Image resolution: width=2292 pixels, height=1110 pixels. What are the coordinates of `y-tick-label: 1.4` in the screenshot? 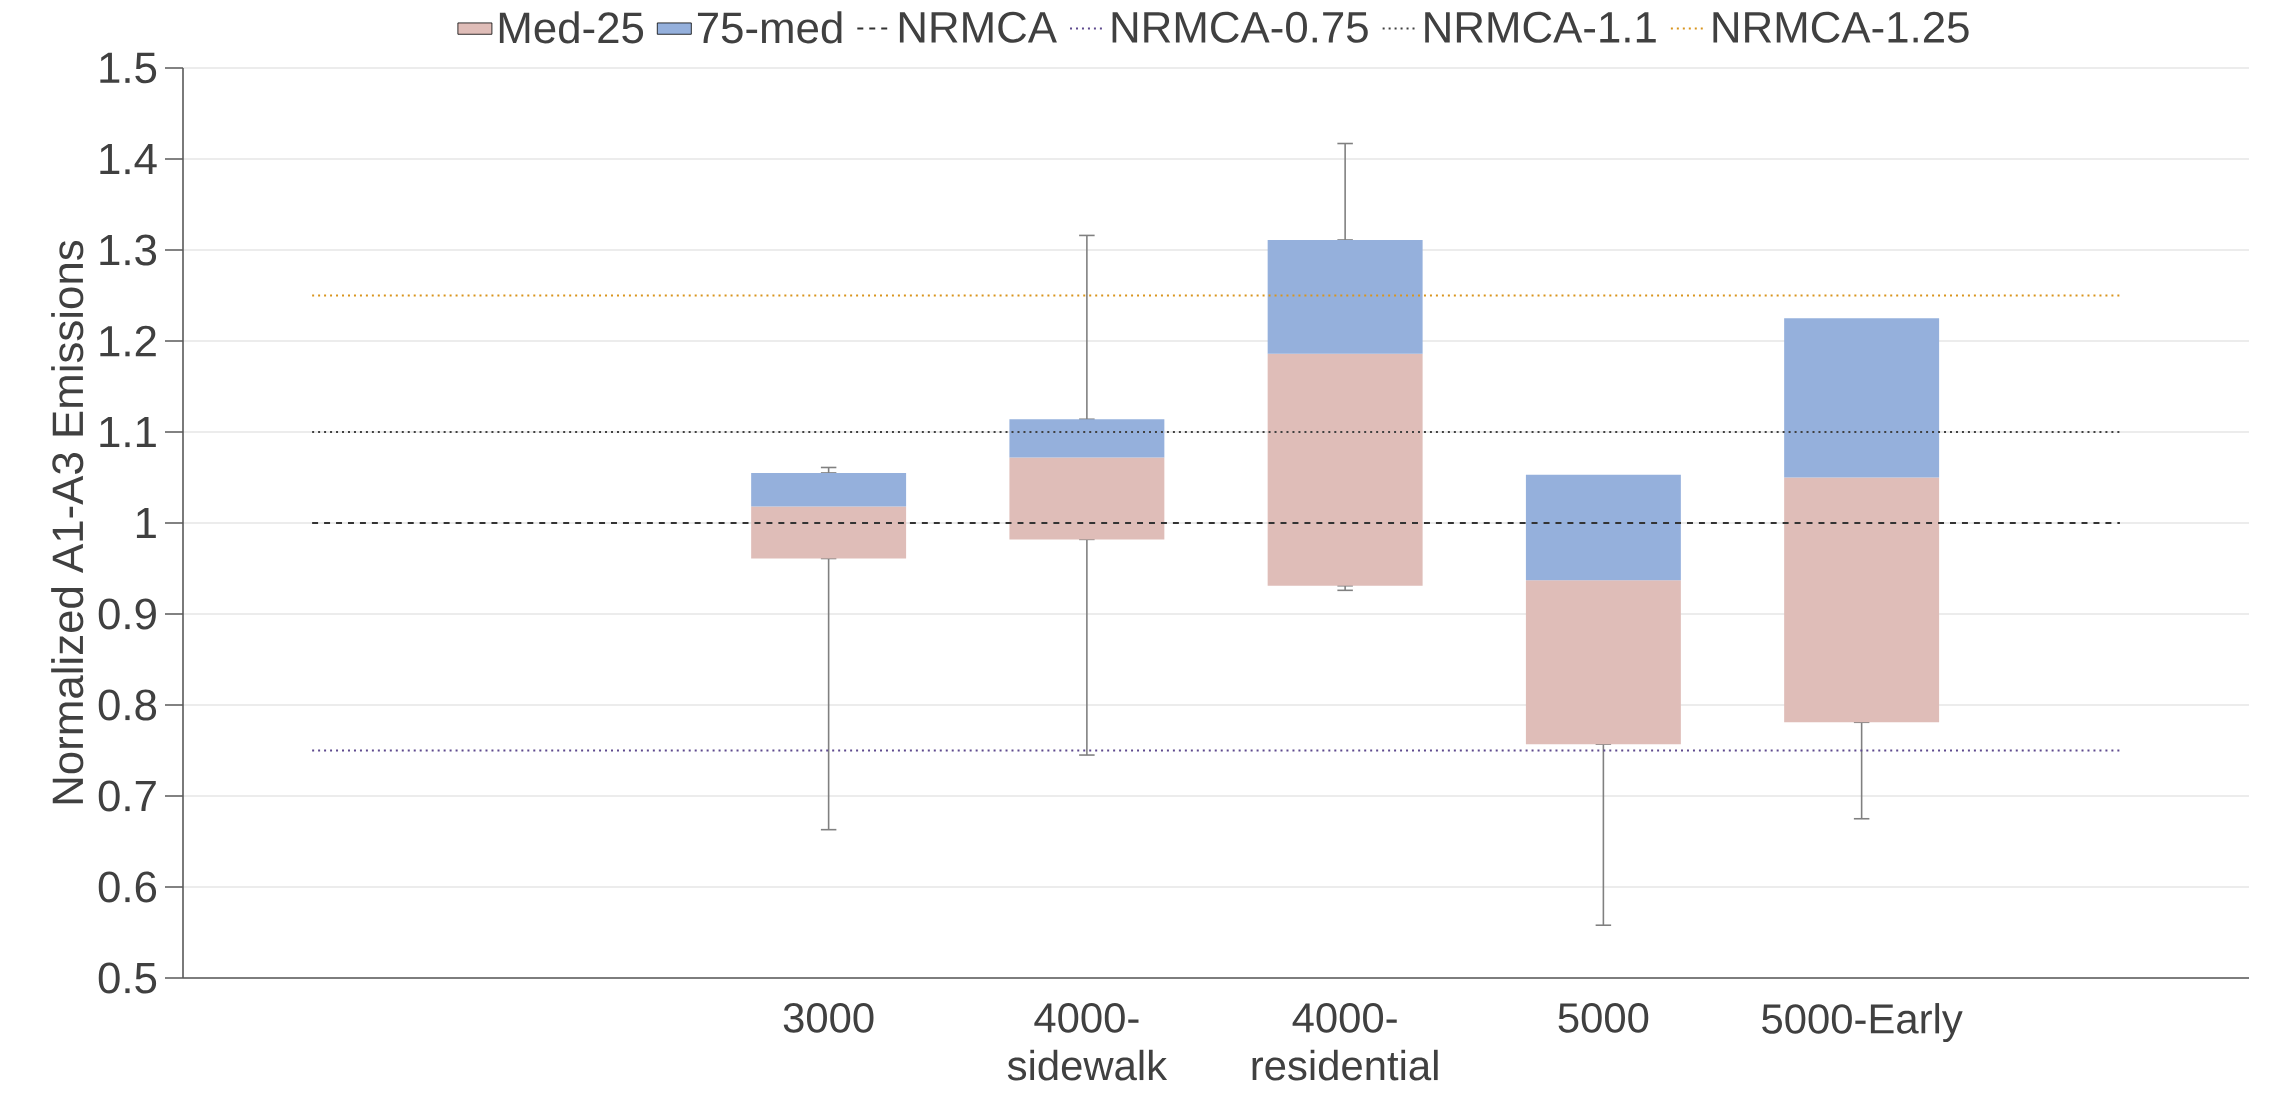 It's located at (128, 159).